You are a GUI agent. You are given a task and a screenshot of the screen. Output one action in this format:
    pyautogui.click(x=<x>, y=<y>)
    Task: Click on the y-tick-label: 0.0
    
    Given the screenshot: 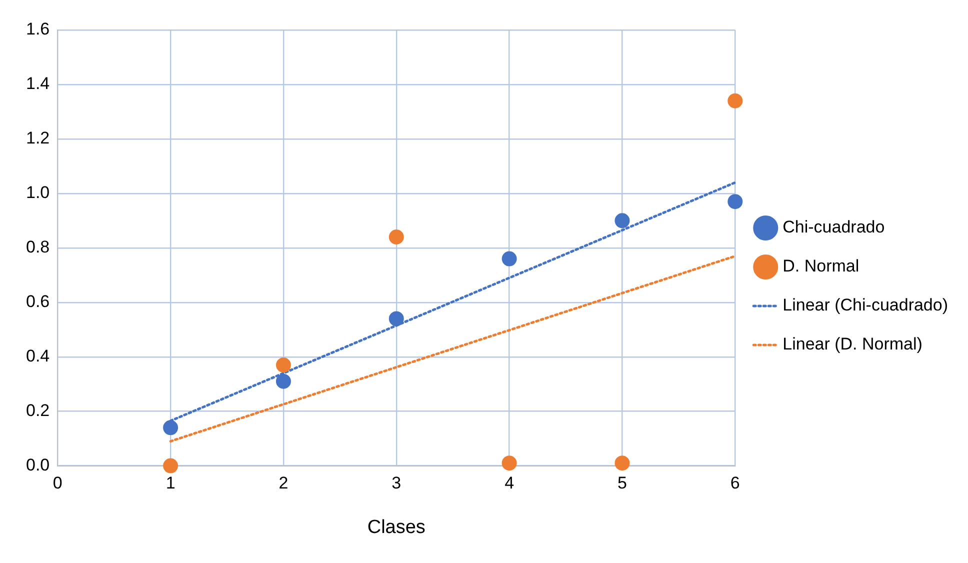 What is the action you would take?
    pyautogui.click(x=38, y=464)
    